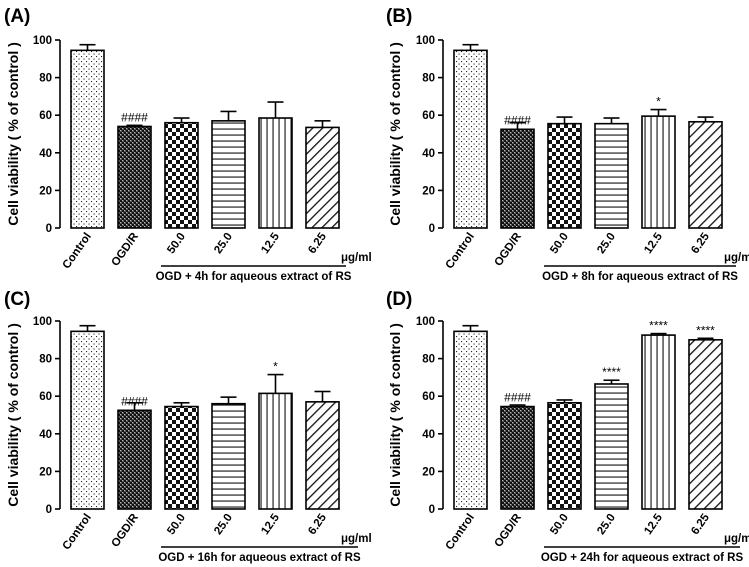 Image resolution: width=749 pixels, height=567 pixels. Describe the element at coordinates (254, 277) in the screenshot. I see `group-label: OGD + 4h for aqueous extract of RS` at that location.